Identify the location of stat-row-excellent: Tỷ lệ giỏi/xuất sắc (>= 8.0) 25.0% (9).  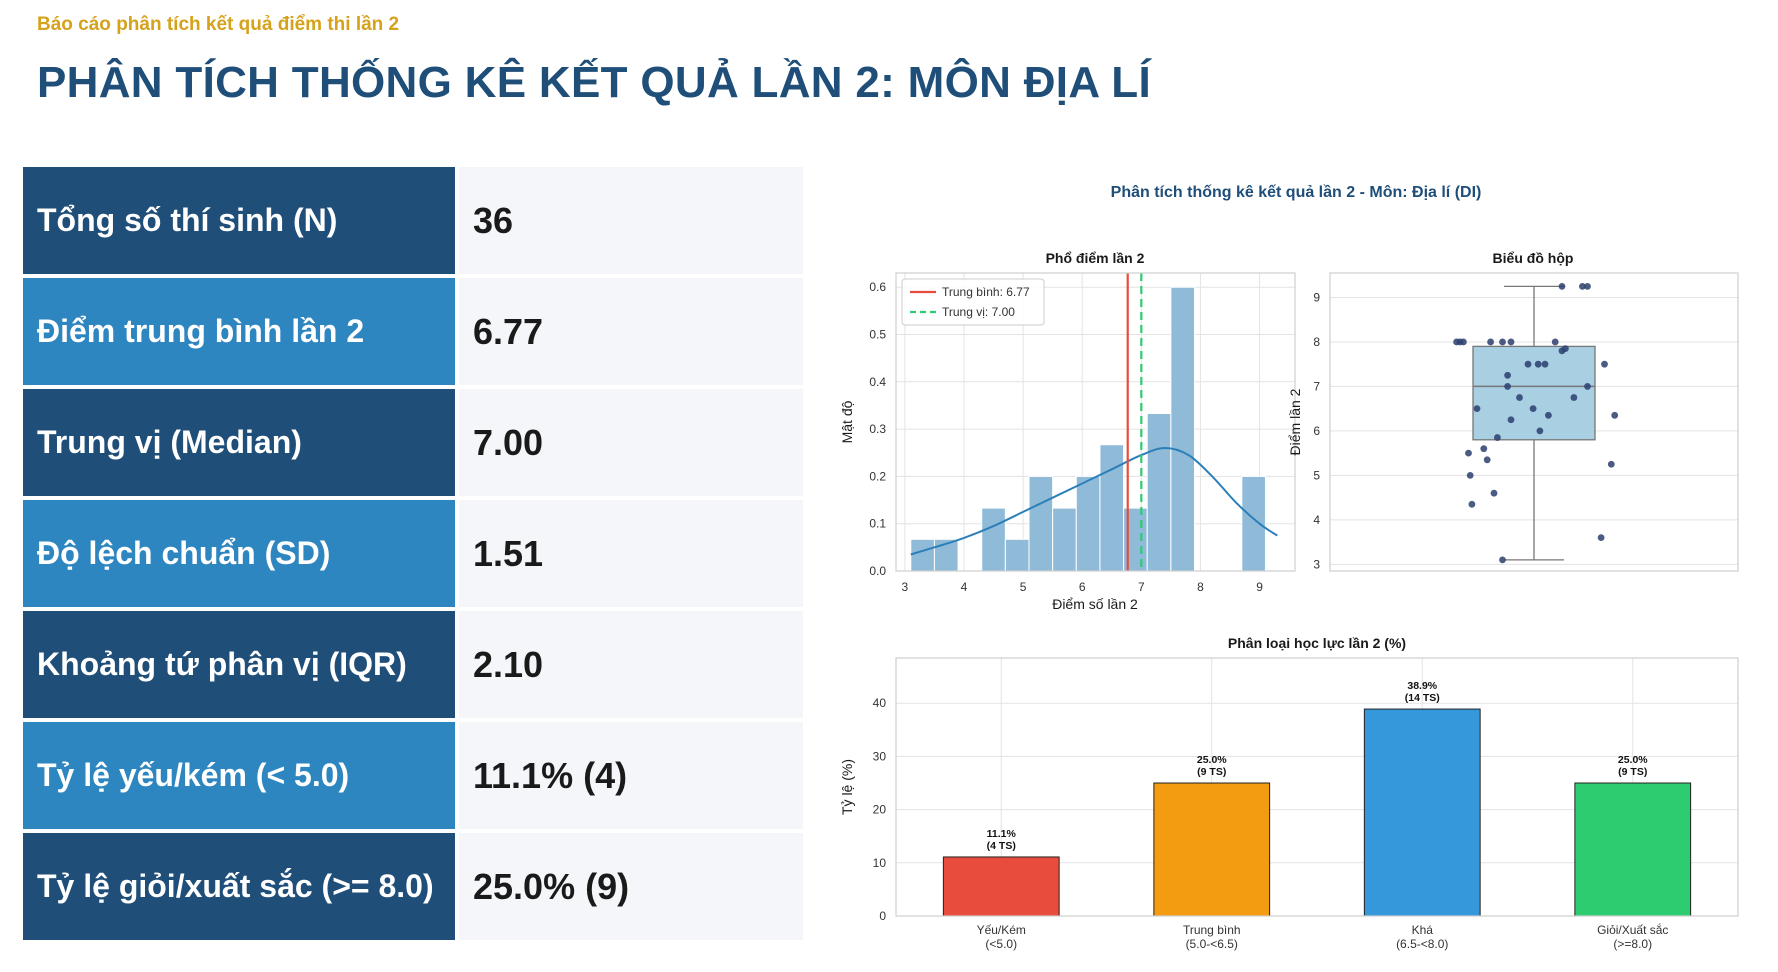
(413, 886).